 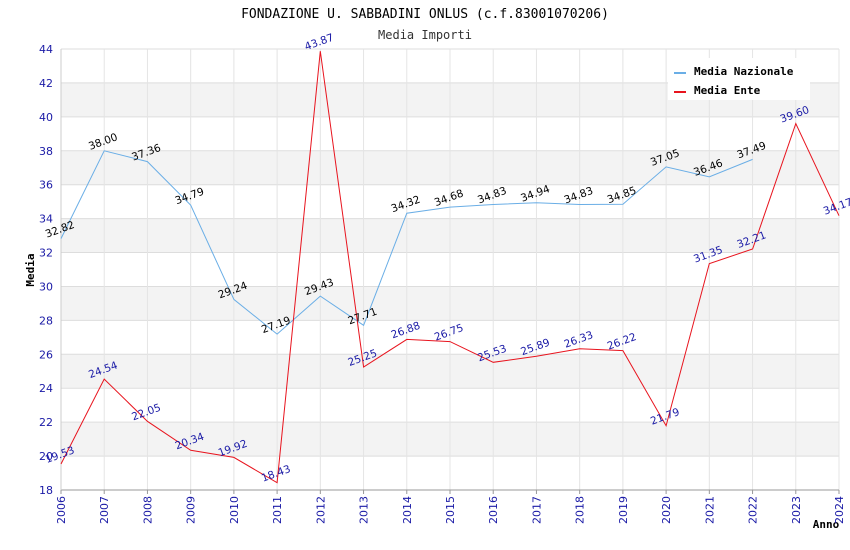 What do you see at coordinates (536, 510) in the screenshot?
I see `x-tick-label: 2017` at bounding box center [536, 510].